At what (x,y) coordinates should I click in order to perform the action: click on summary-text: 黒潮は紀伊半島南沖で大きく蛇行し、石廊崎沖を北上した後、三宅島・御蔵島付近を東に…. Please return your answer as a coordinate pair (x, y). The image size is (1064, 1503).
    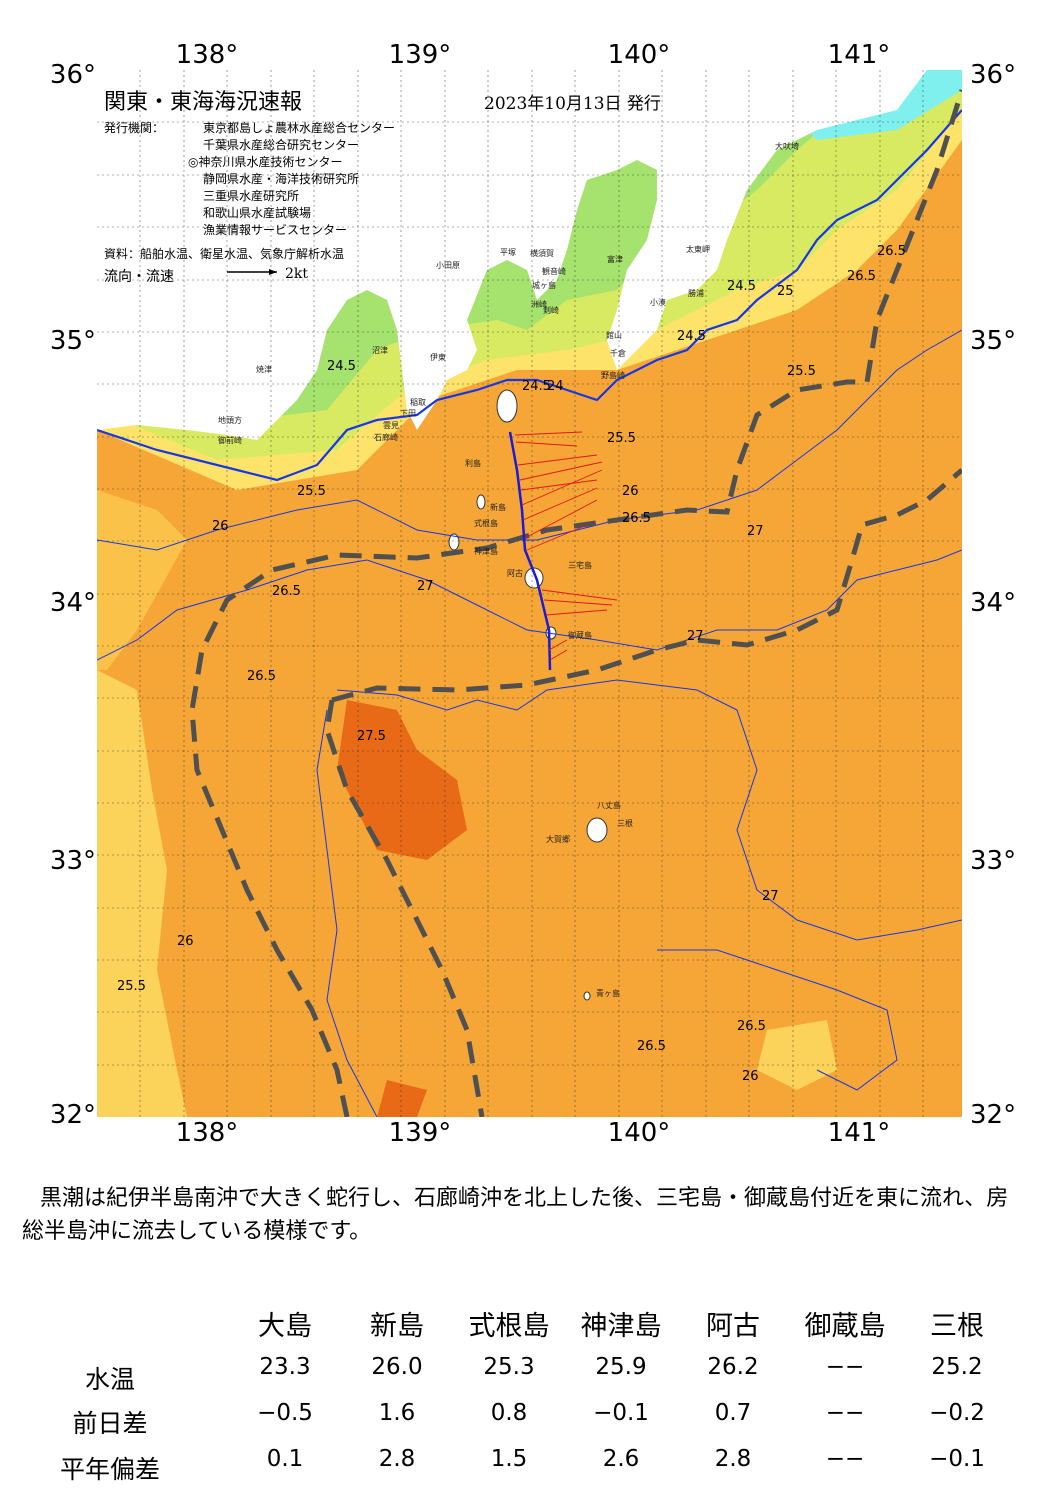
    Looking at the image, I should click on (515, 1215).